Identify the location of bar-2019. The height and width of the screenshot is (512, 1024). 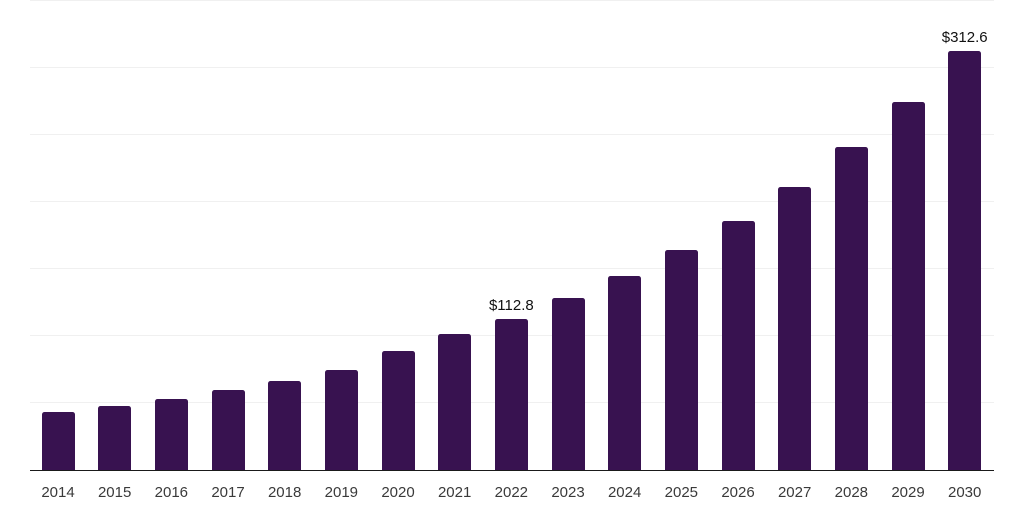
(341, 419).